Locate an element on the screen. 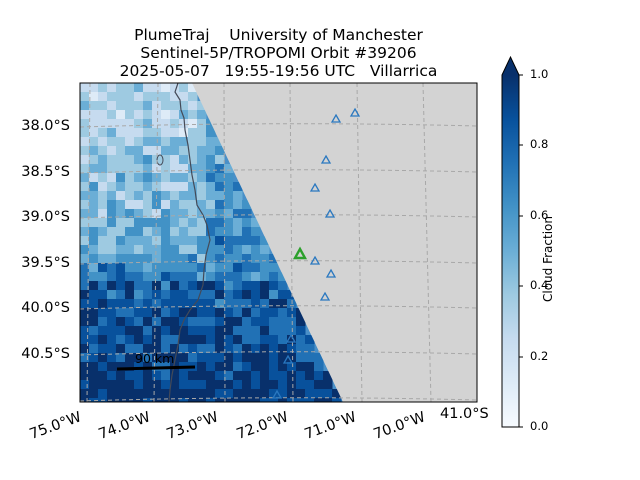 This screenshot has height=480, width=640. lat-tick-label: 39.0°S is located at coordinates (45, 217).